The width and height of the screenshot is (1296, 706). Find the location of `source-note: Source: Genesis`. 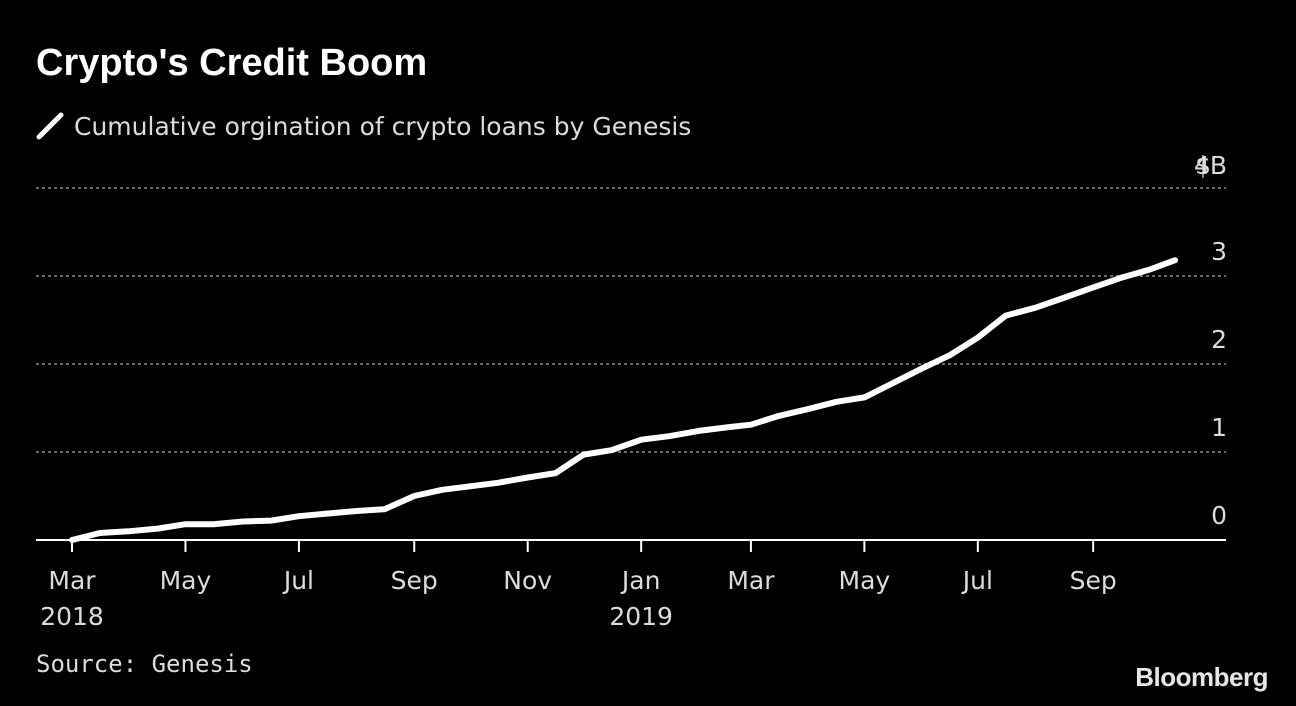

source-note: Source: Genesis is located at coordinates (144, 664).